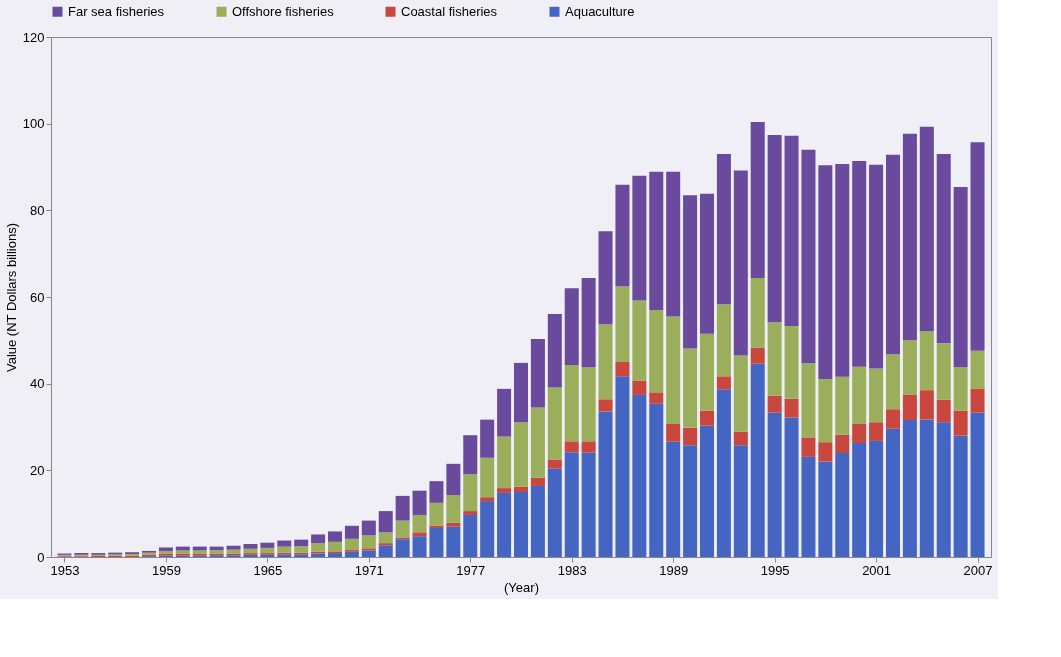 The width and height of the screenshot is (1061, 657). Describe the element at coordinates (268, 570) in the screenshot. I see `x-tick-label: 1965` at that location.